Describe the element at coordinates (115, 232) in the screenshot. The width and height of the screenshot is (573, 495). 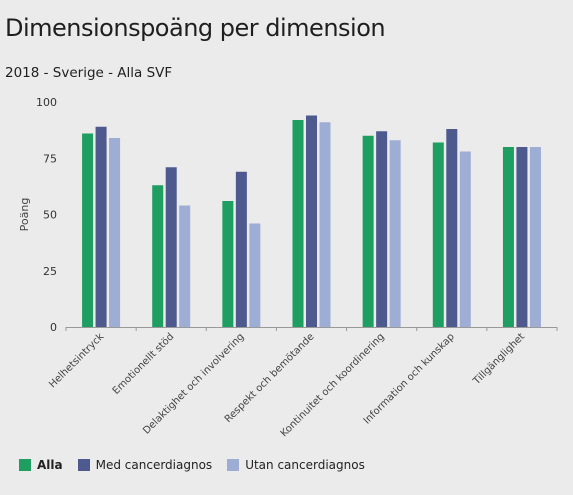
I see `bar-helhetsintryck-utan-cancerdiagnos` at that location.